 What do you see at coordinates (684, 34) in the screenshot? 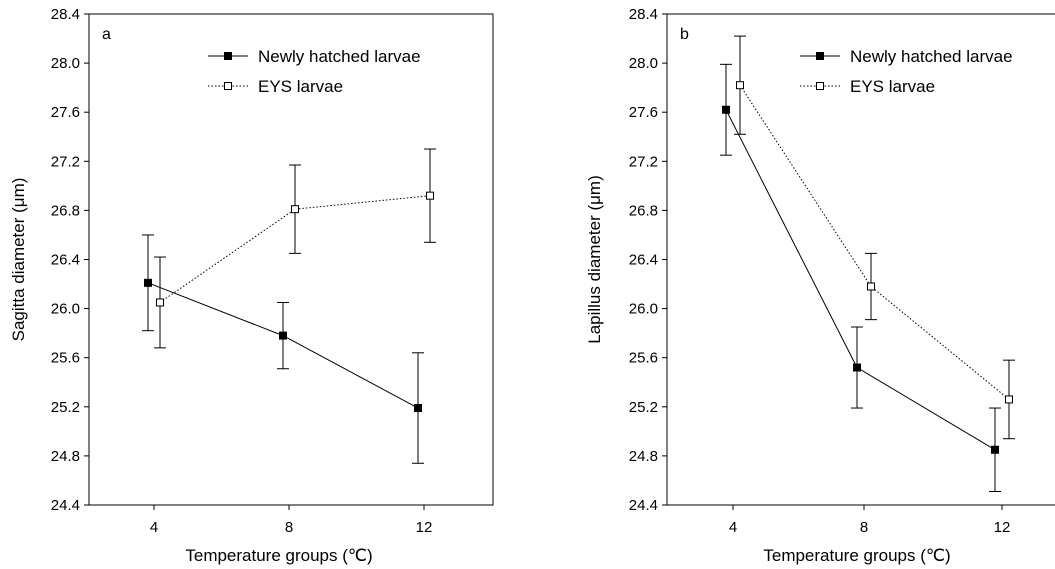
I see `panel-label: b` at bounding box center [684, 34].